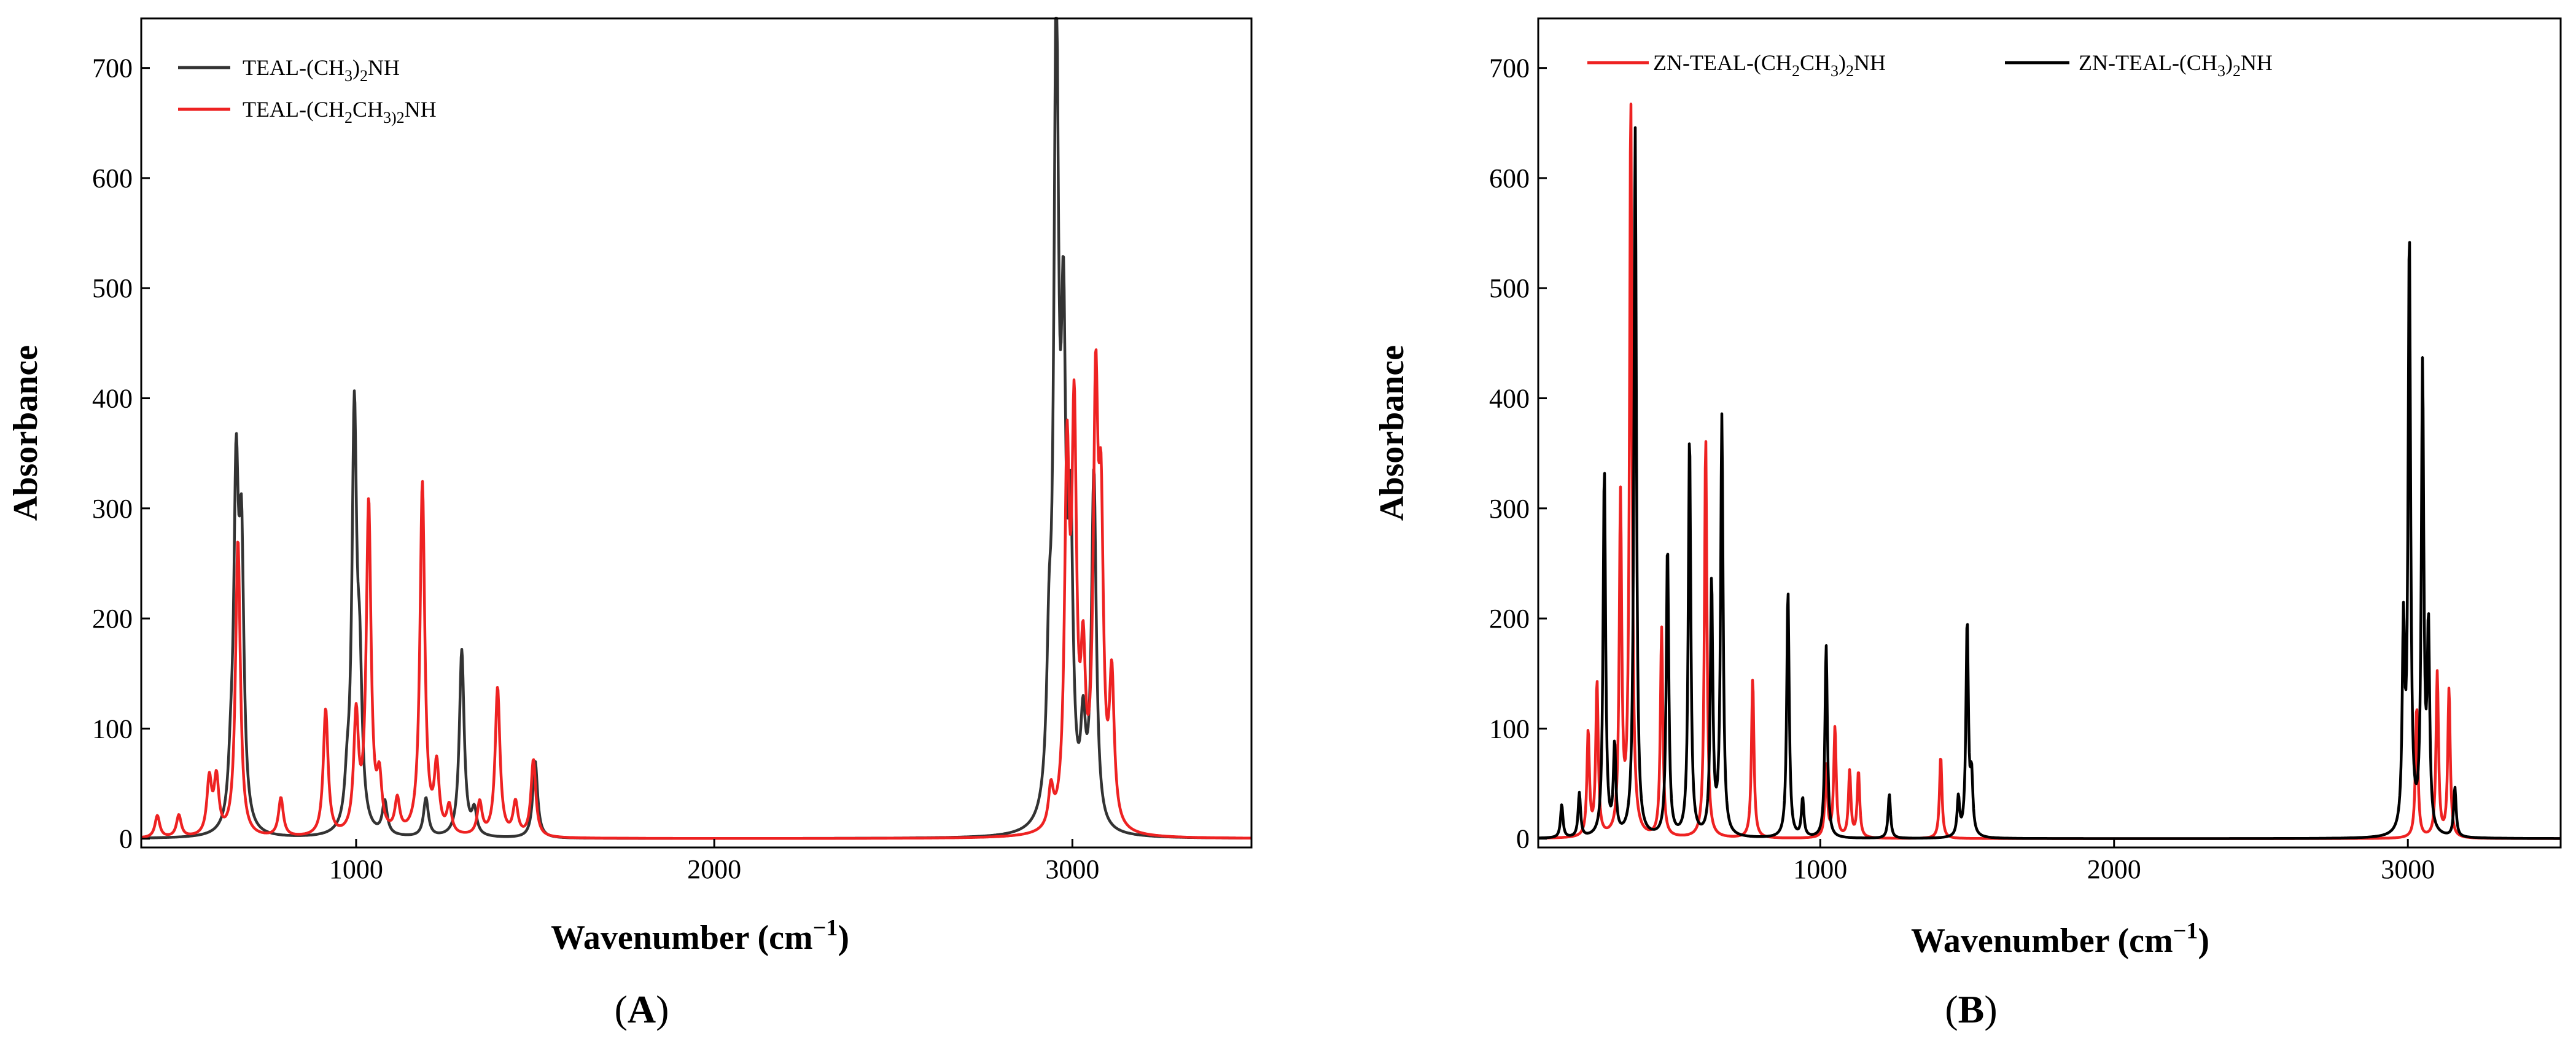 The width and height of the screenshot is (2576, 1044). What do you see at coordinates (1971, 1009) in the screenshot?
I see `panel-b-tag: (B)` at bounding box center [1971, 1009].